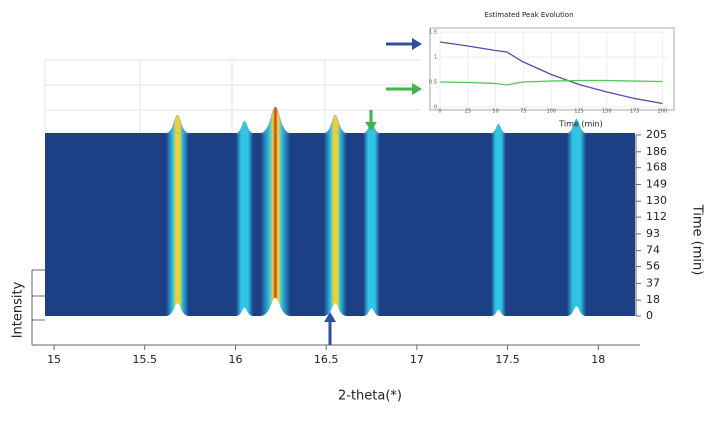  Describe the element at coordinates (656, 216) in the screenshot. I see `y2-tick-label: 112` at that location.